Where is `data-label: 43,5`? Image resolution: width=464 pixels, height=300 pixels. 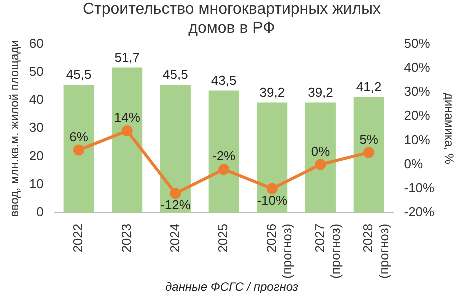
data-label: 43,5 is located at coordinates (224, 80).